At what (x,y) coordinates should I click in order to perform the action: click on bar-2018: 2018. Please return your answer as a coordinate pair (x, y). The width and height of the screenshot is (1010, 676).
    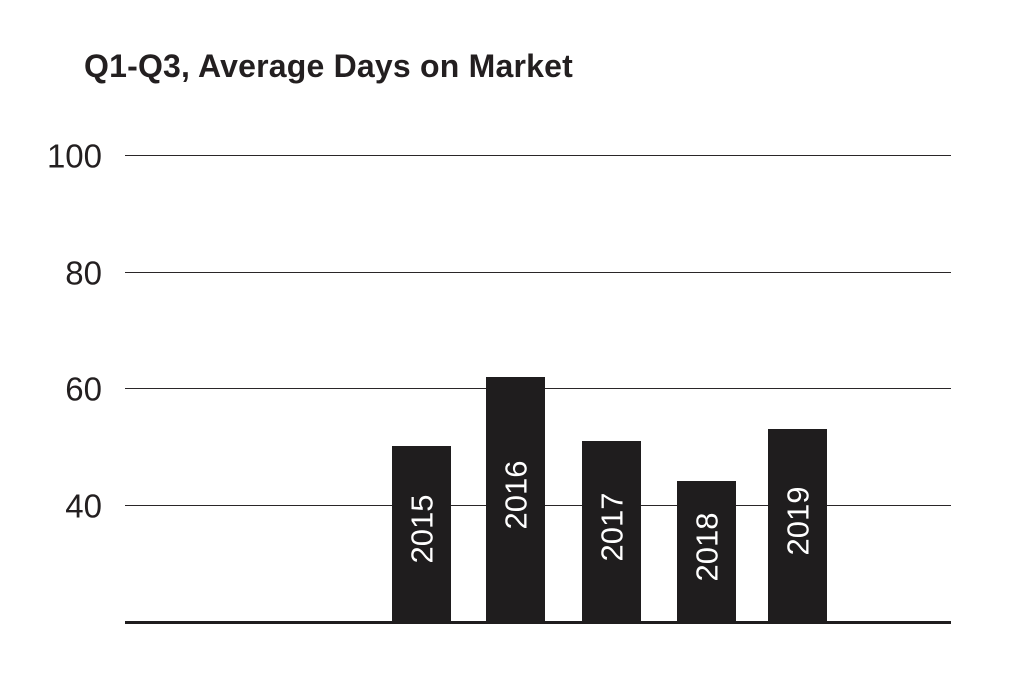
    Looking at the image, I should click on (706, 552).